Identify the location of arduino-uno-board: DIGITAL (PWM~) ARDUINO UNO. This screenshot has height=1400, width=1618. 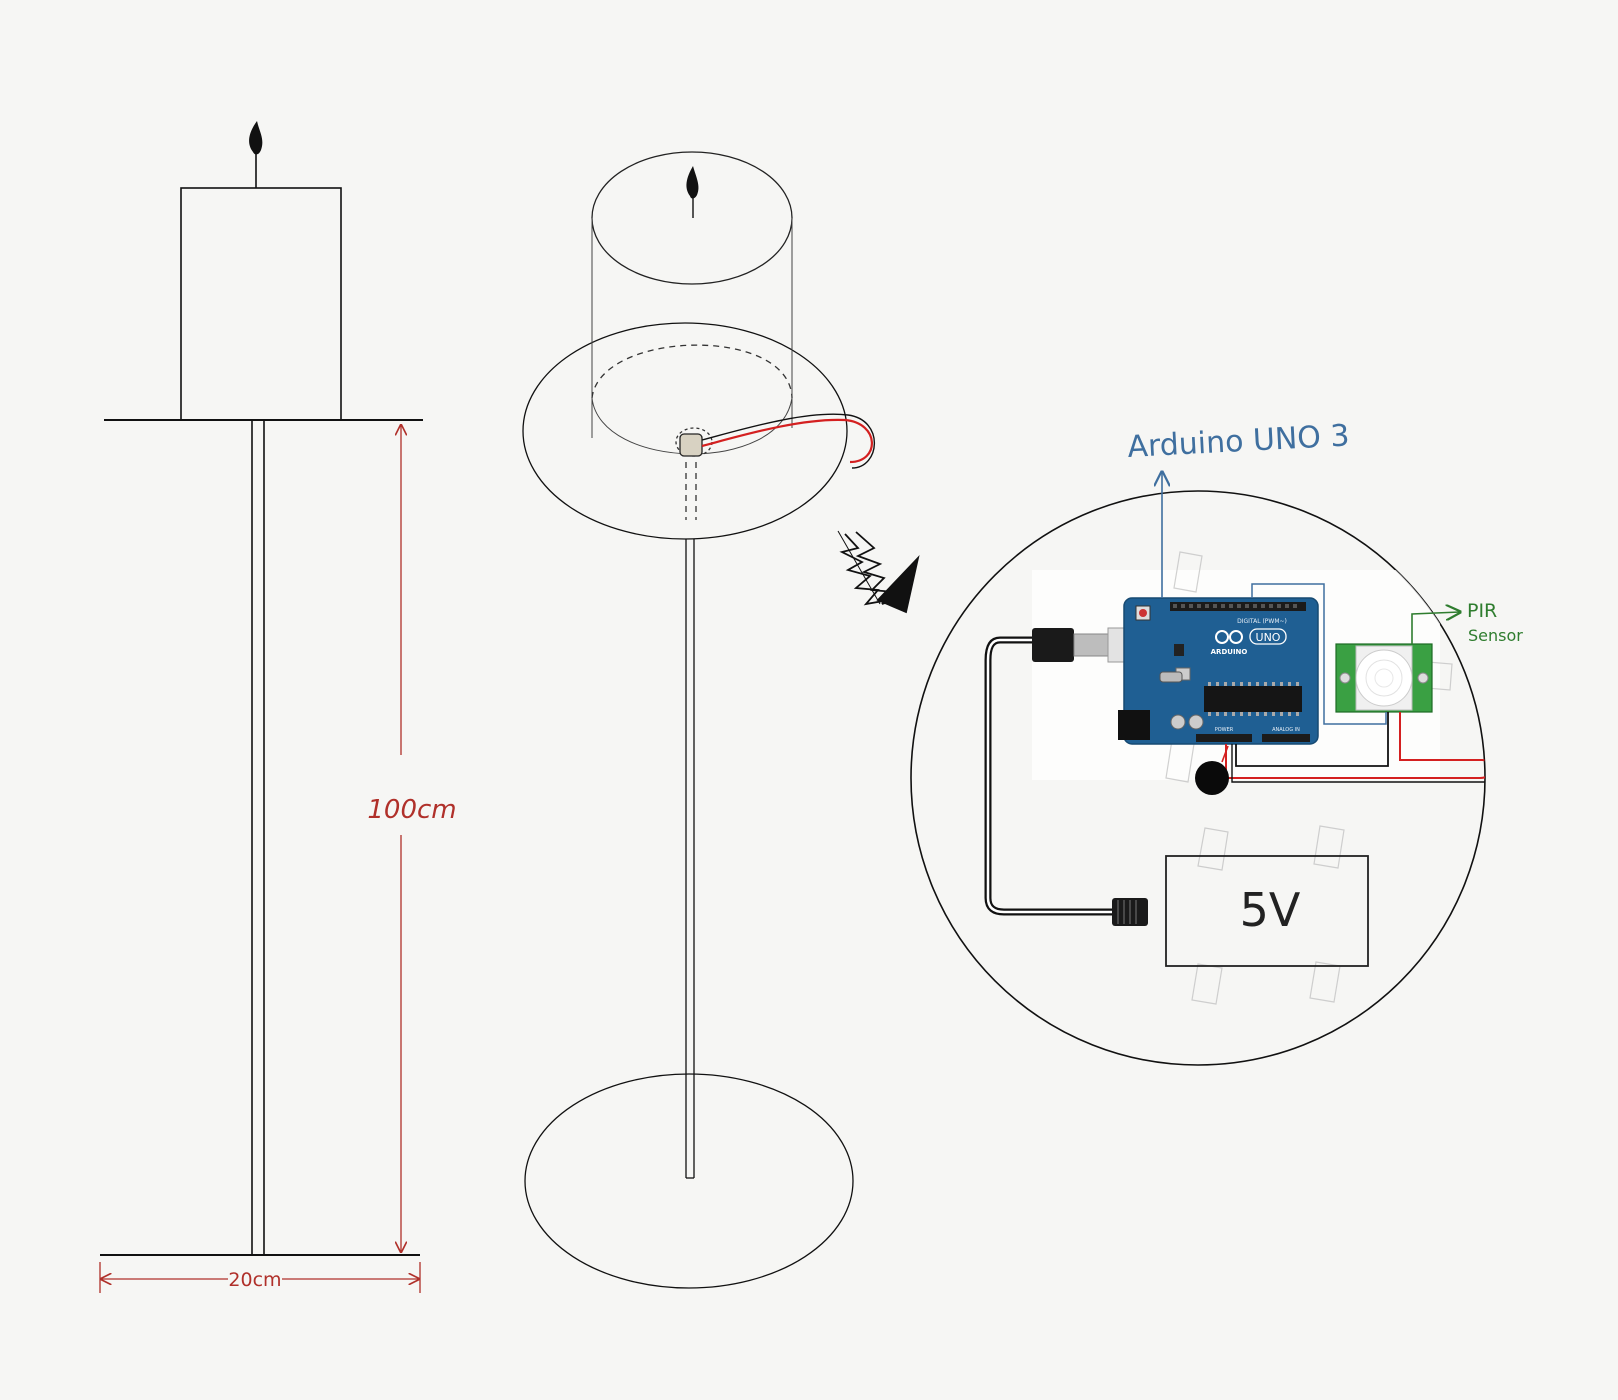
(1218, 671).